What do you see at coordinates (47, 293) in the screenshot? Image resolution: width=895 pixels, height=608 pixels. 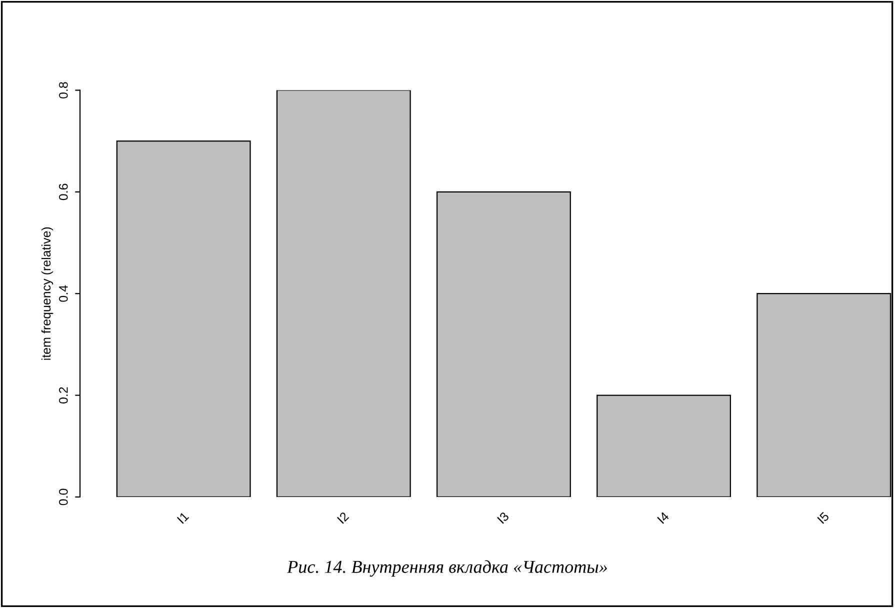 I see `y-axis-title: item frequency (relative)` at bounding box center [47, 293].